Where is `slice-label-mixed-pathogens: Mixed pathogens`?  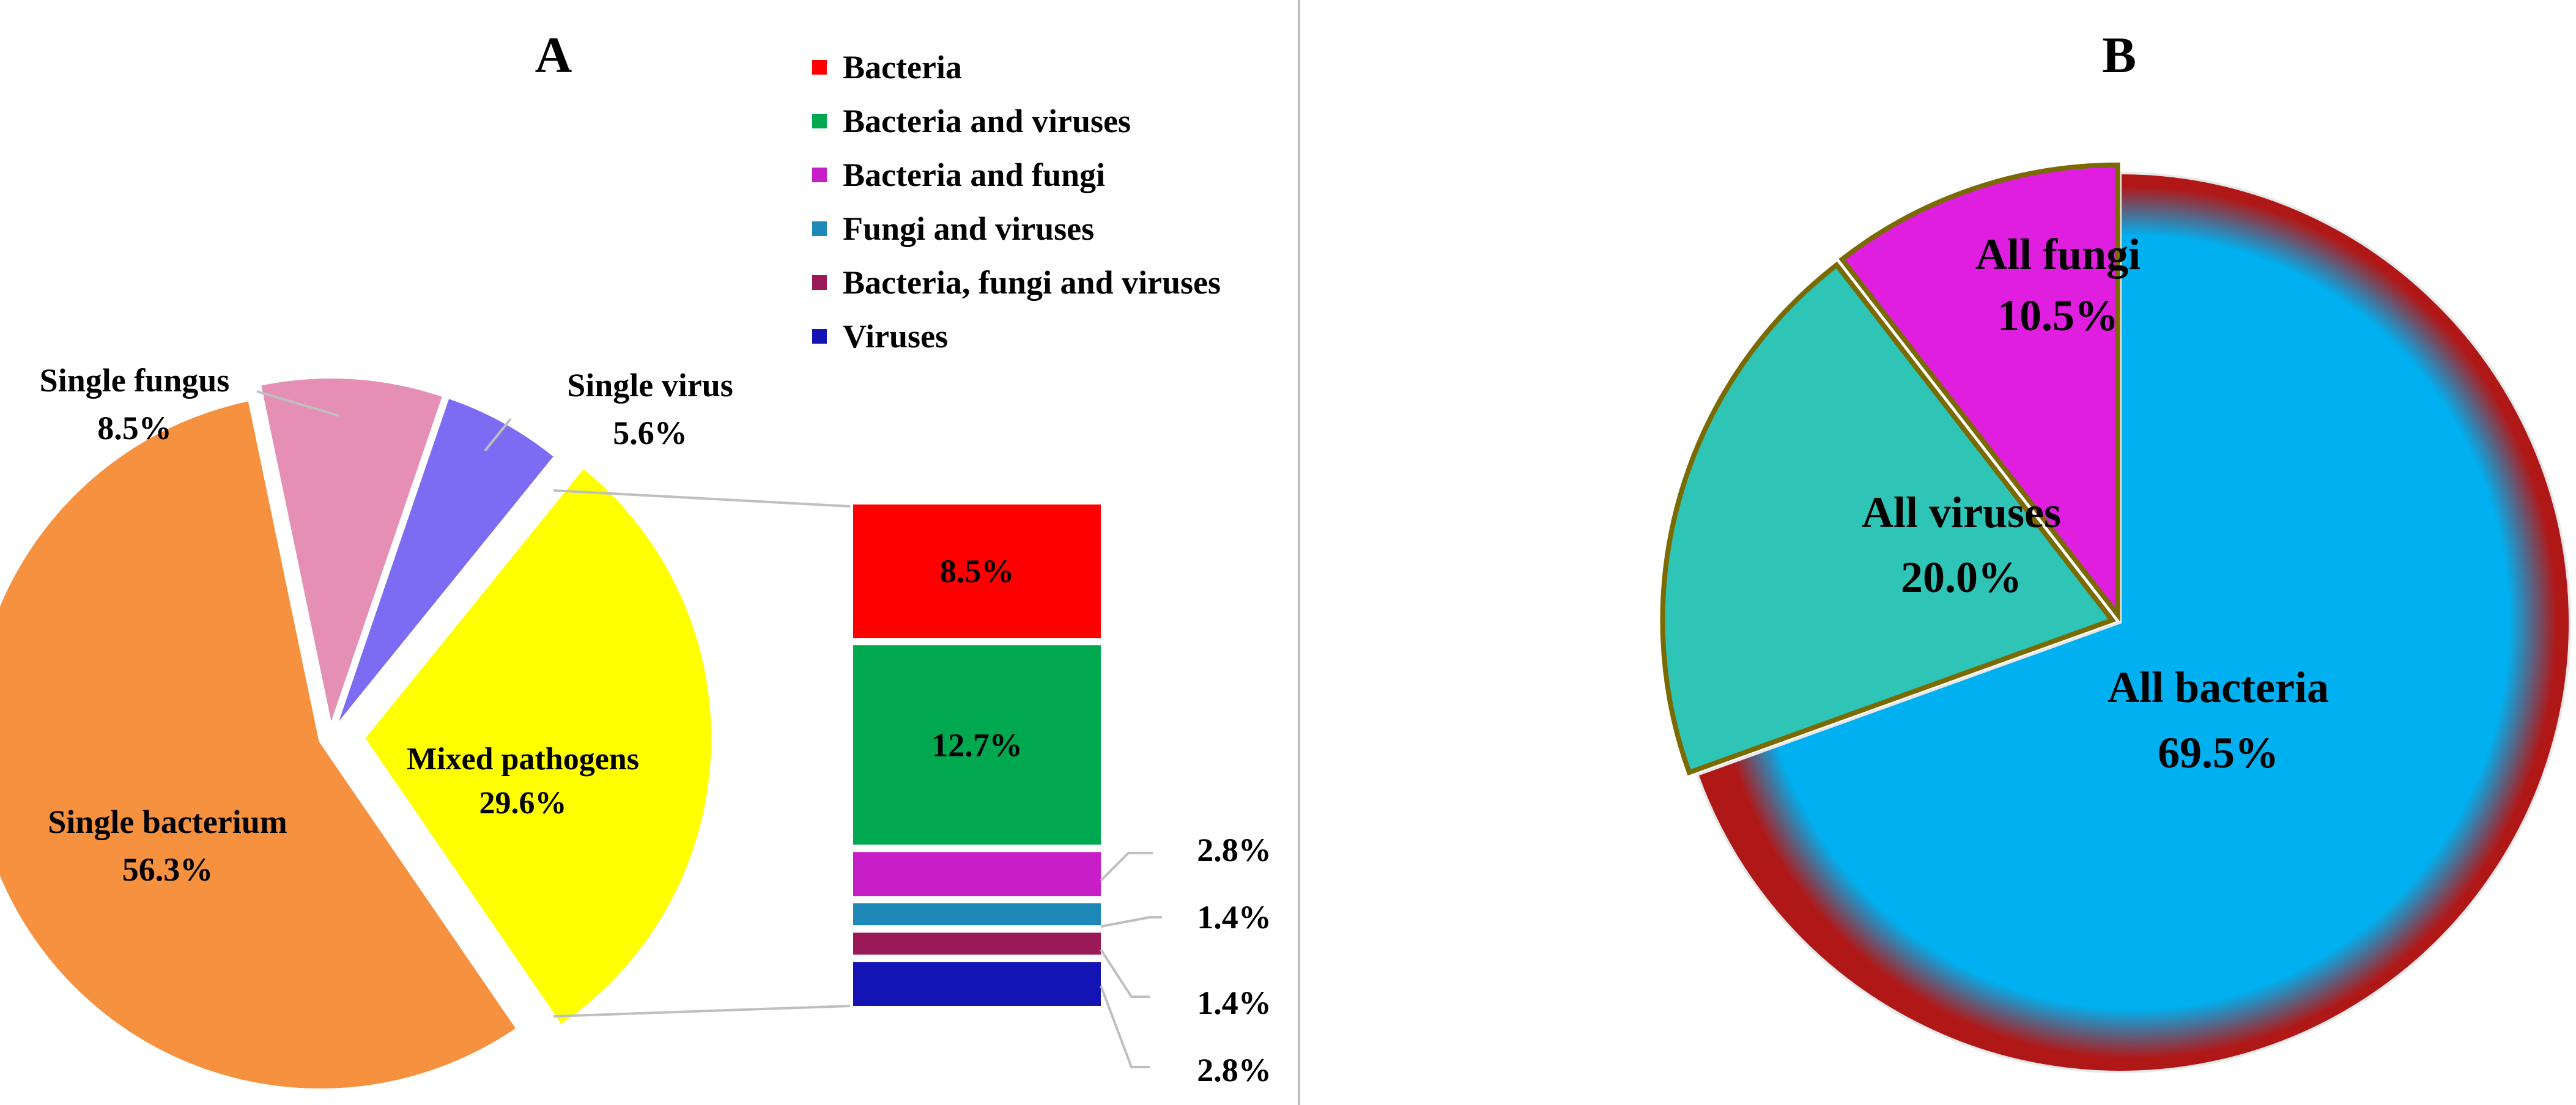 slice-label-mixed-pathogens: Mixed pathogens is located at coordinates (523, 759).